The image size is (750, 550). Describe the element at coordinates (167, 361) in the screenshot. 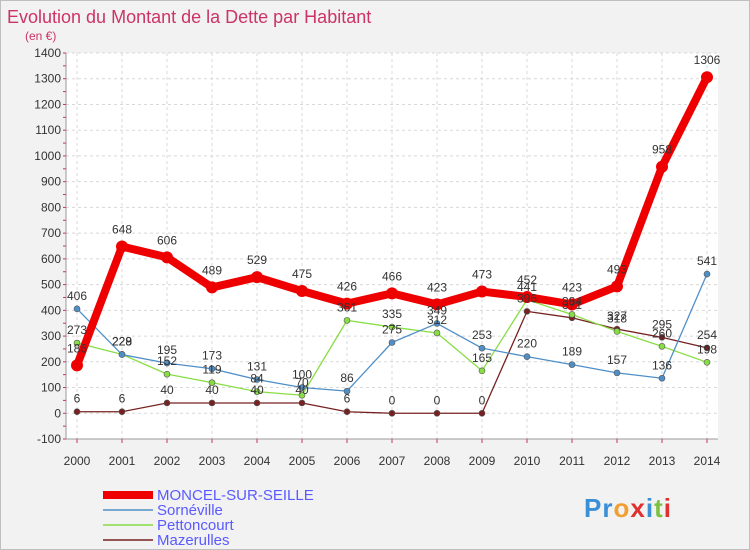

I see `data-label: 152` at that location.